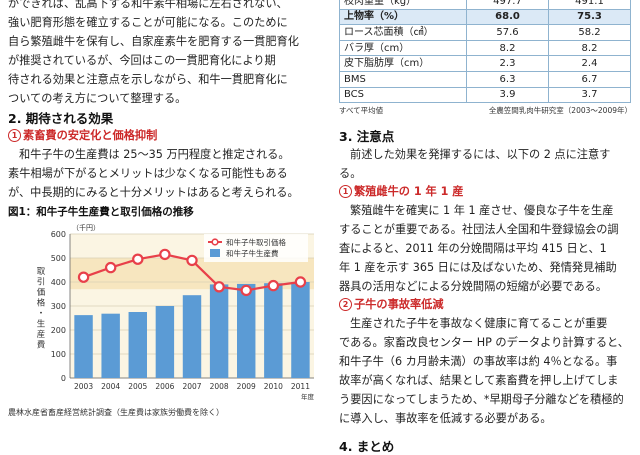  I want to click on section-2-heading: 2. 期待される効果, so click(61, 118).